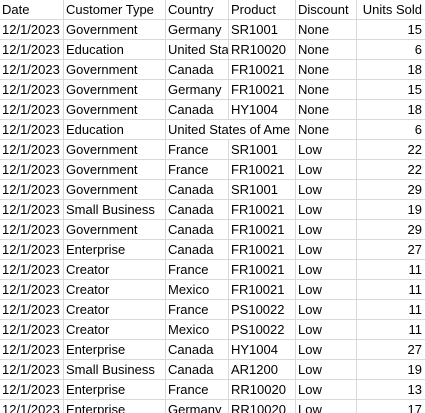 The image size is (426, 413). Describe the element at coordinates (115, 9) in the screenshot. I see `header-customer-type: Customer Type` at that location.